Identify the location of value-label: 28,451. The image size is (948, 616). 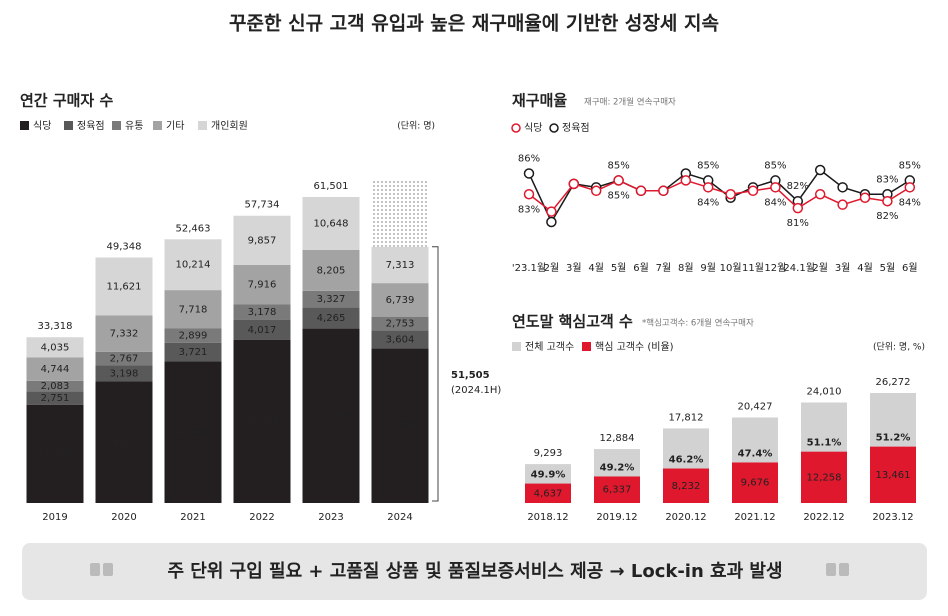
(193, 432).